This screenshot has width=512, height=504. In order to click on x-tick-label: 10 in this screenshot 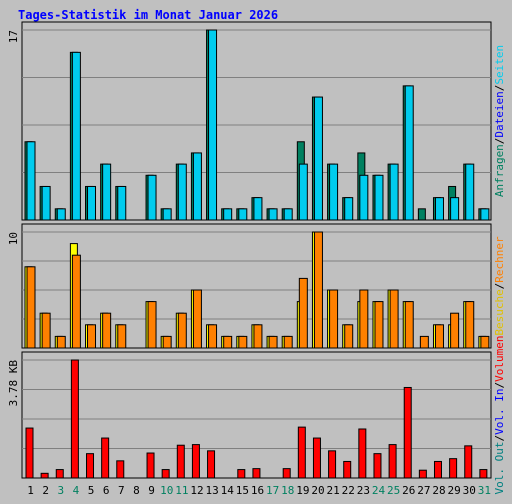, I will do `click(166, 490)`.